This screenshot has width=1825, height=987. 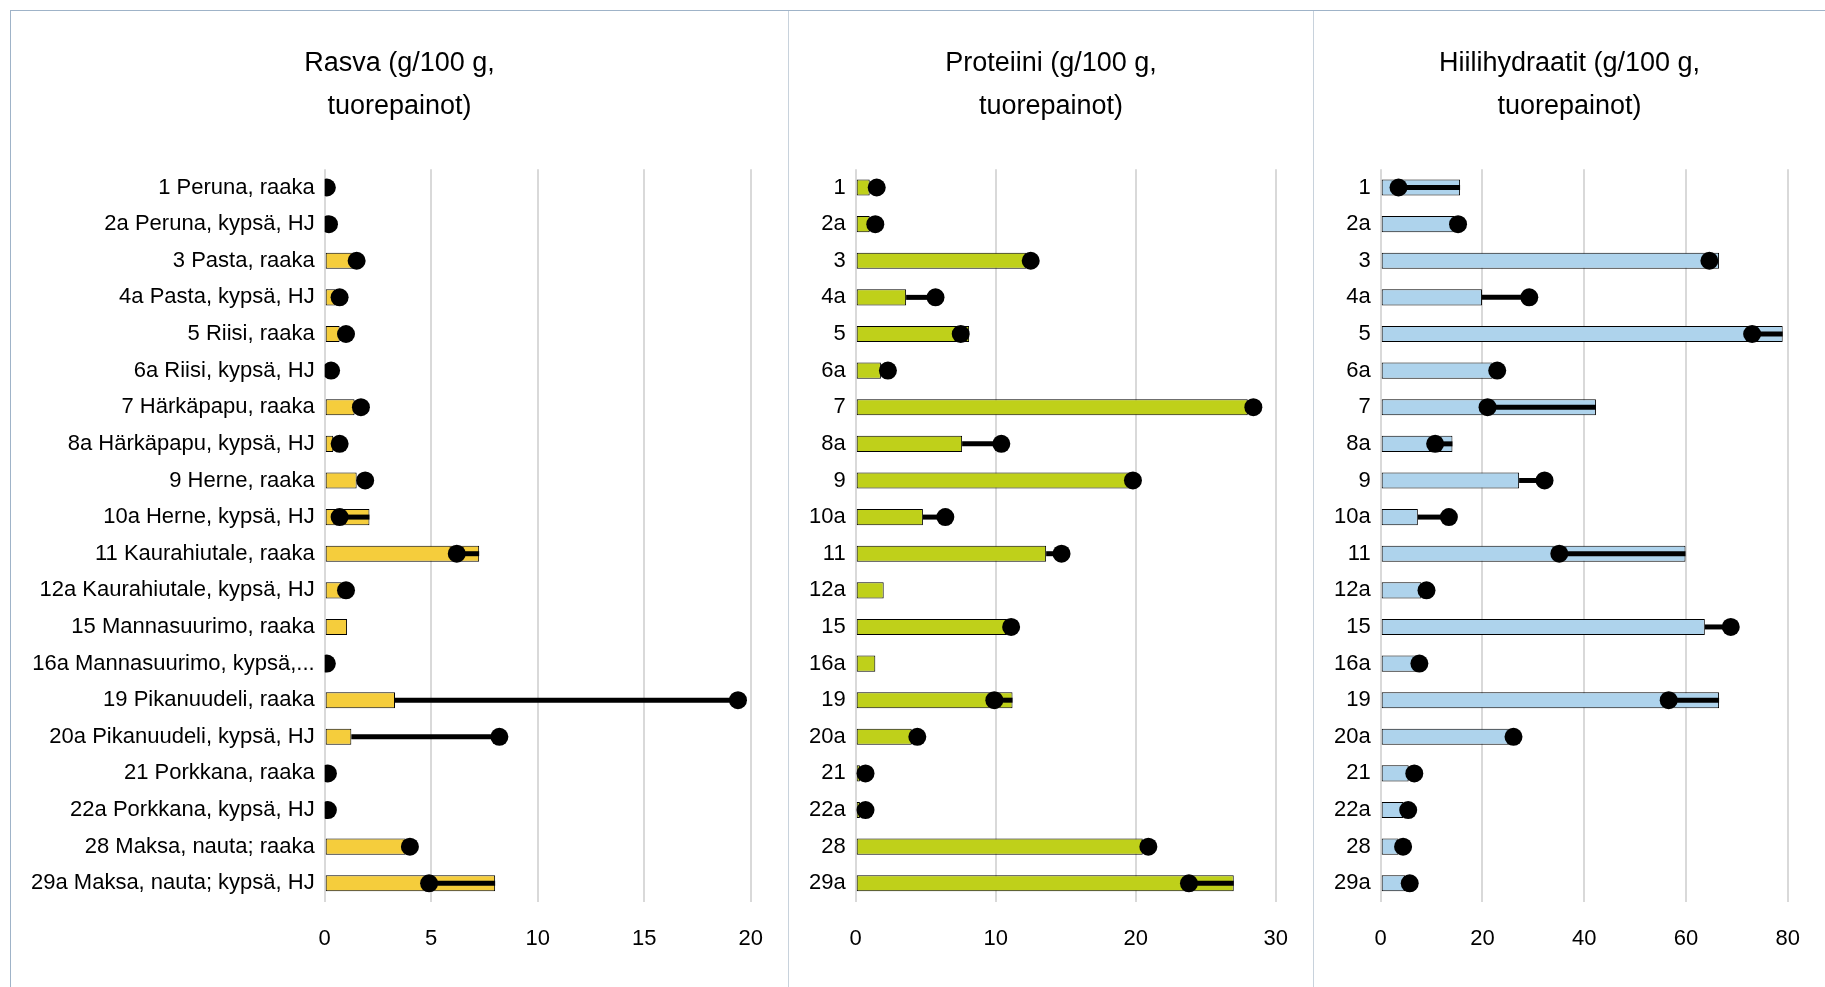 What do you see at coordinates (251, 333) in the screenshot?
I see `y-tick-label: 5 Riisi, raaka` at bounding box center [251, 333].